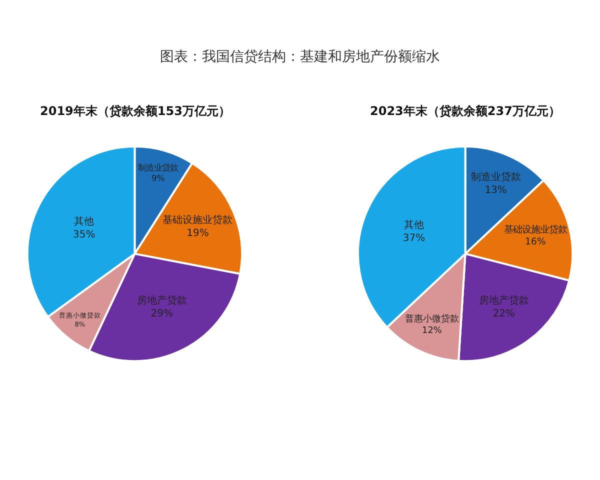 The width and height of the screenshot is (600, 480). What do you see at coordinates (535, 242) in the screenshot?
I see `data-label: 16%` at bounding box center [535, 242].